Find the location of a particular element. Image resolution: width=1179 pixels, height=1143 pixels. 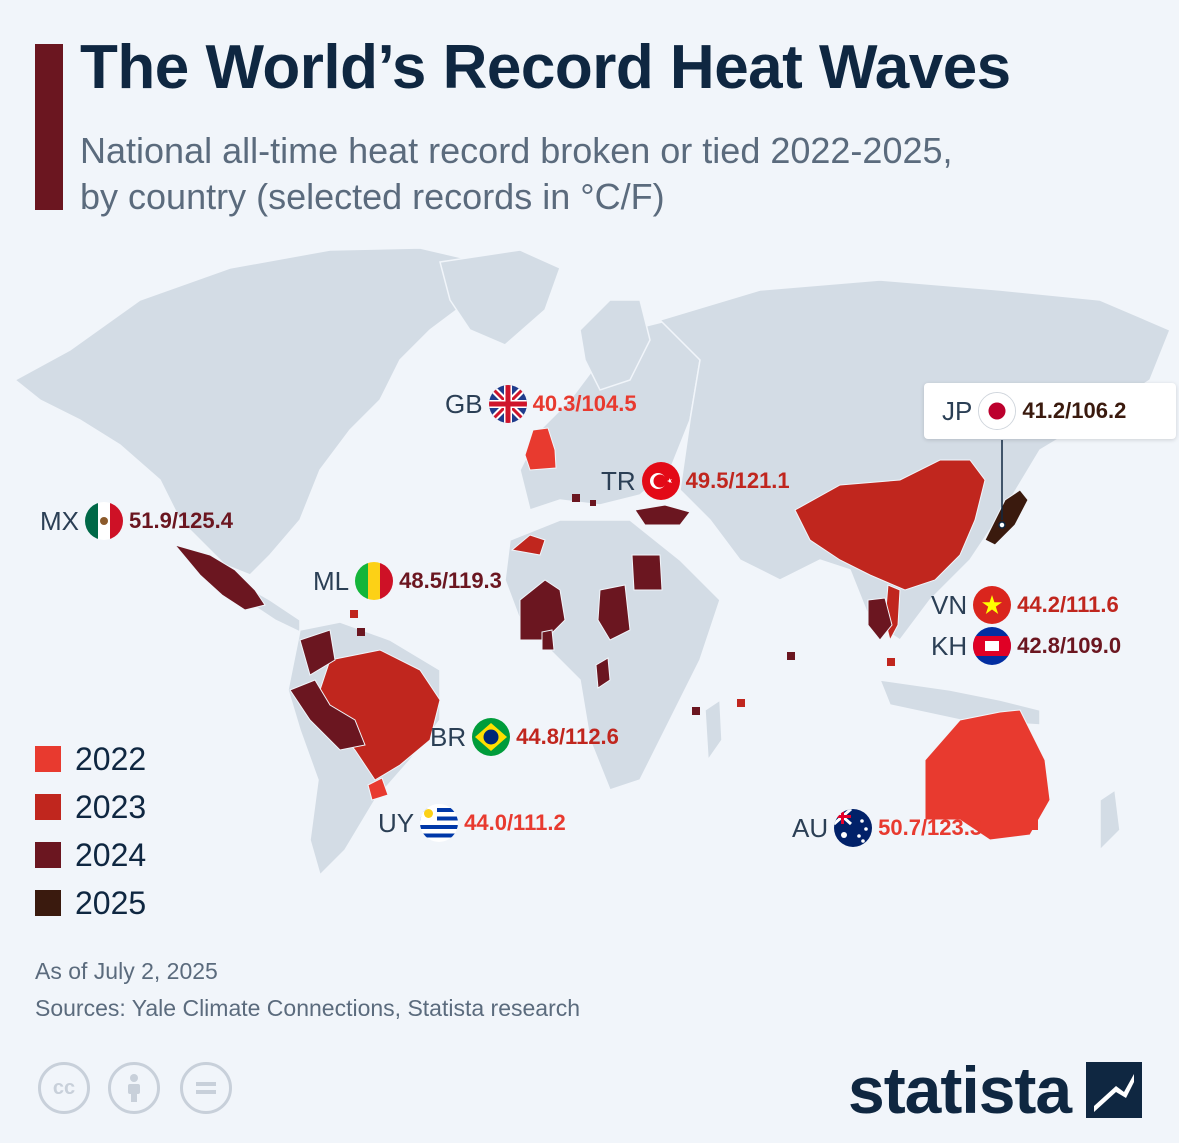

country-code: GB is located at coordinates (464, 403).